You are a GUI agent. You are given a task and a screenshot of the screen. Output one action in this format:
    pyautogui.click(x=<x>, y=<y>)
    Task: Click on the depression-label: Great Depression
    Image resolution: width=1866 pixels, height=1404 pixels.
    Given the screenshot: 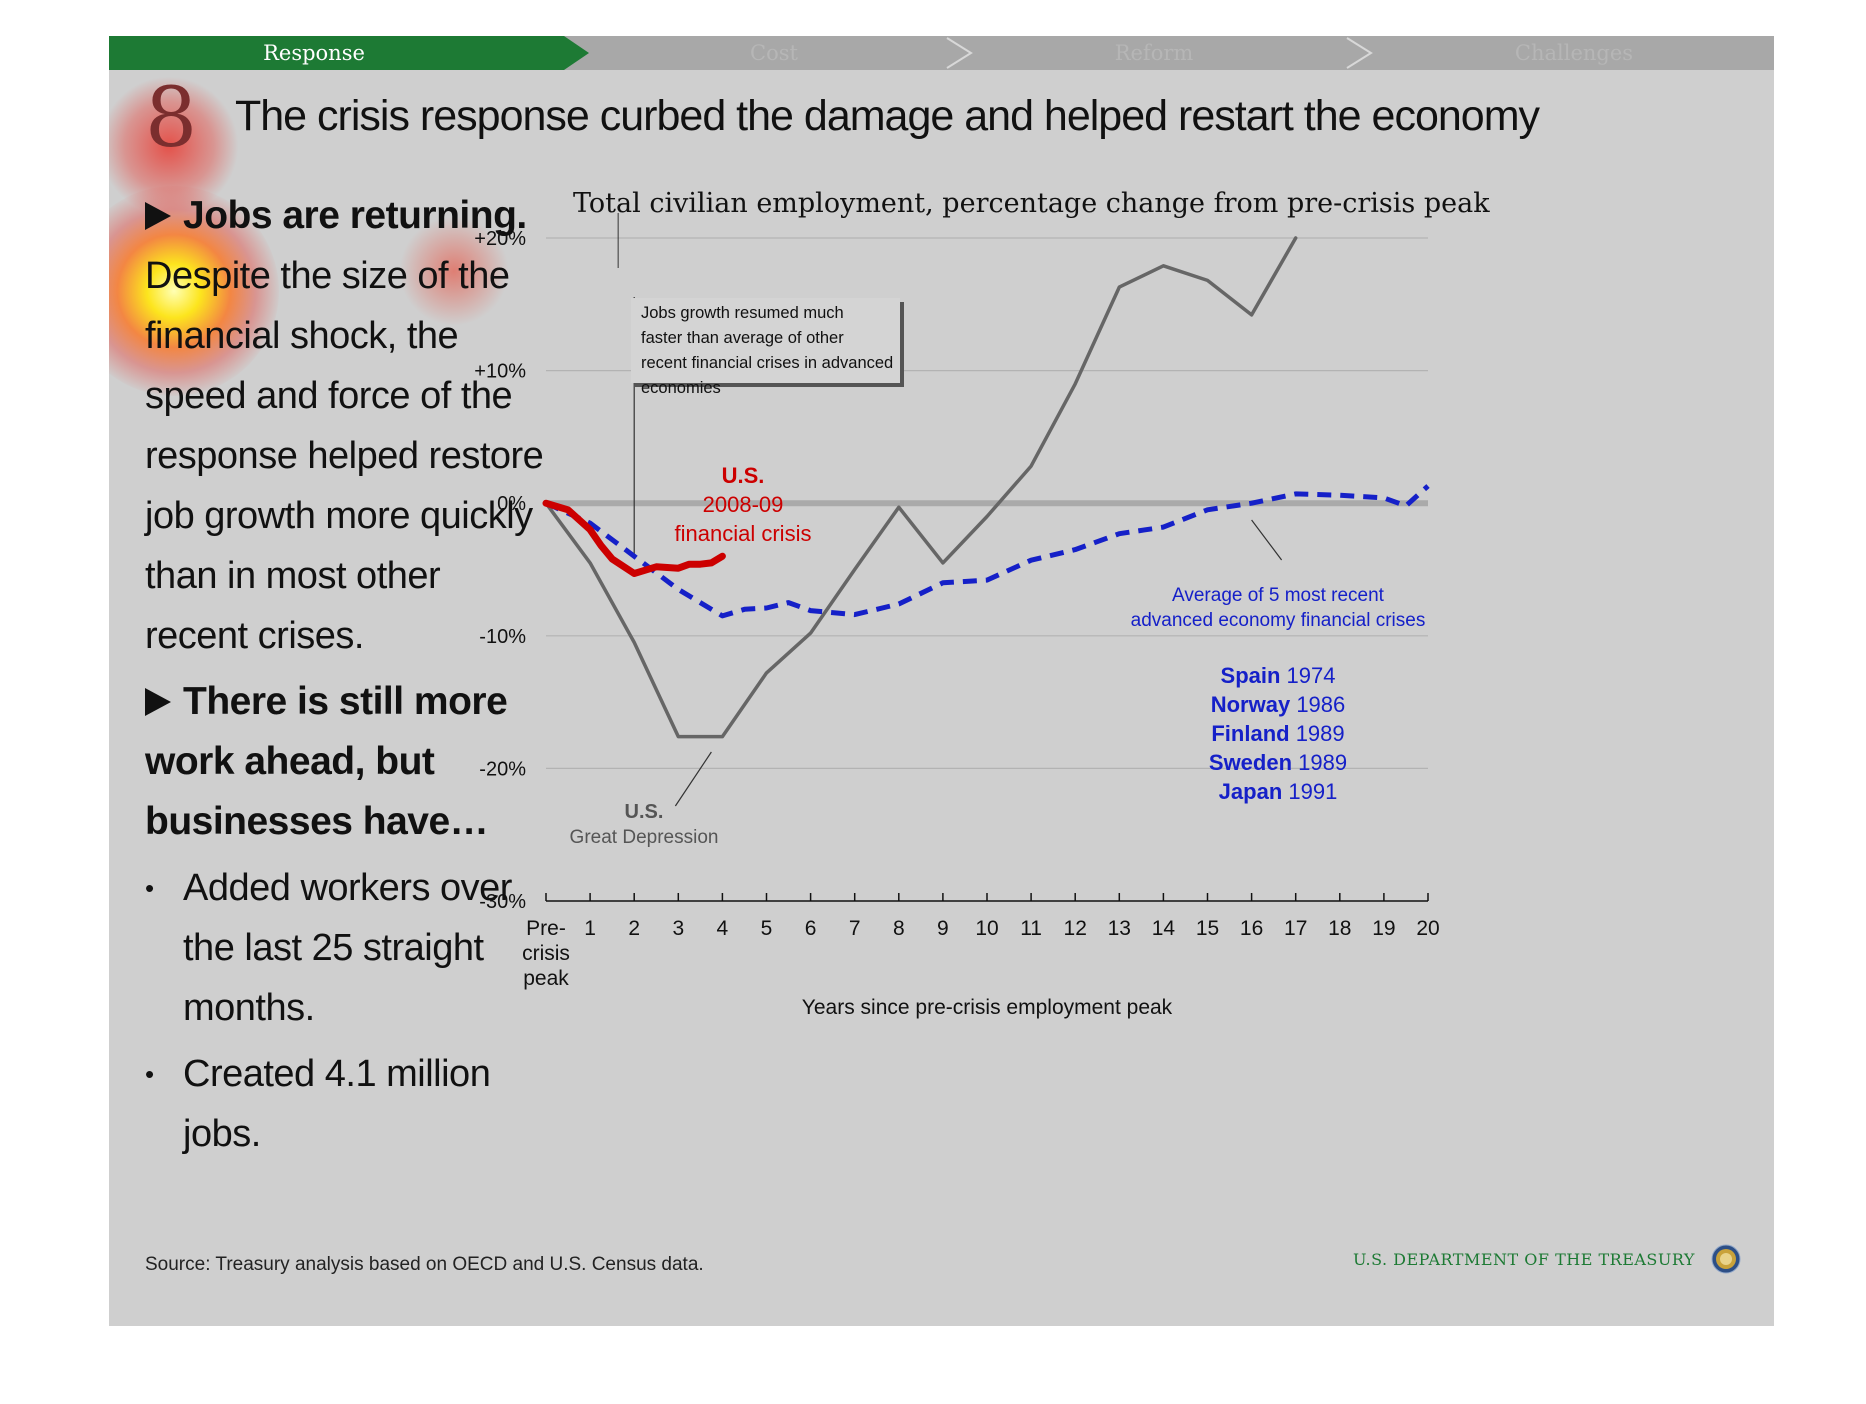 What is the action you would take?
    pyautogui.click(x=644, y=837)
    